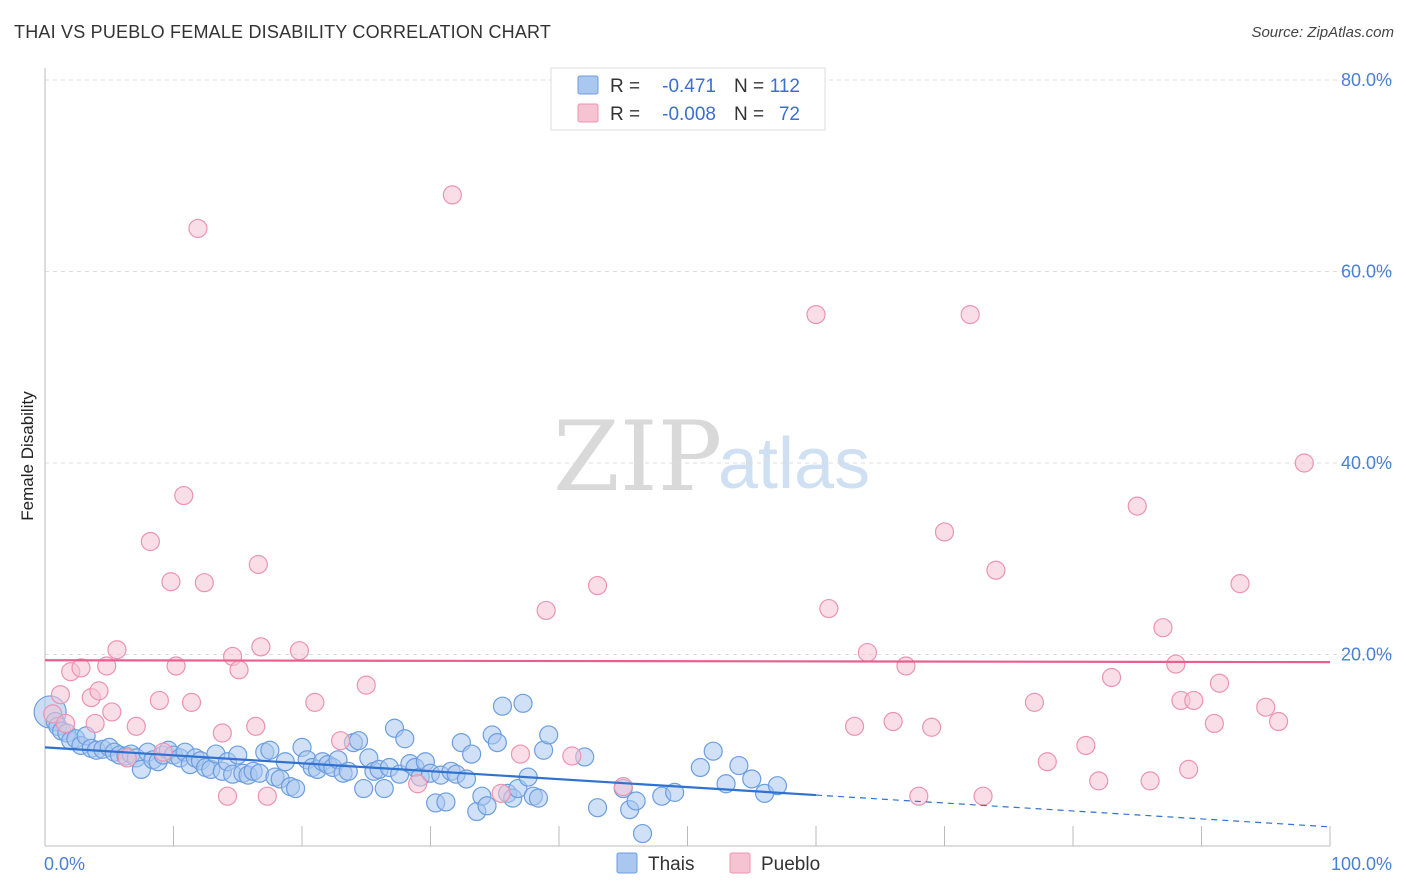 This screenshot has height=892, width=1406. What do you see at coordinates (625, 86) in the screenshot?
I see `stats-legend-r-label-thais: R =` at bounding box center [625, 86].